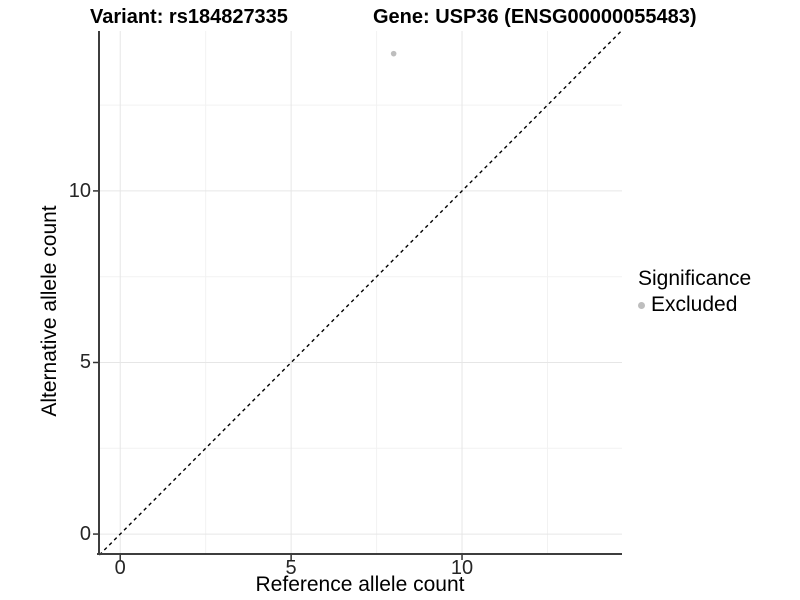  What do you see at coordinates (360, 584) in the screenshot?
I see `x-axis-title: Reference allele count` at bounding box center [360, 584].